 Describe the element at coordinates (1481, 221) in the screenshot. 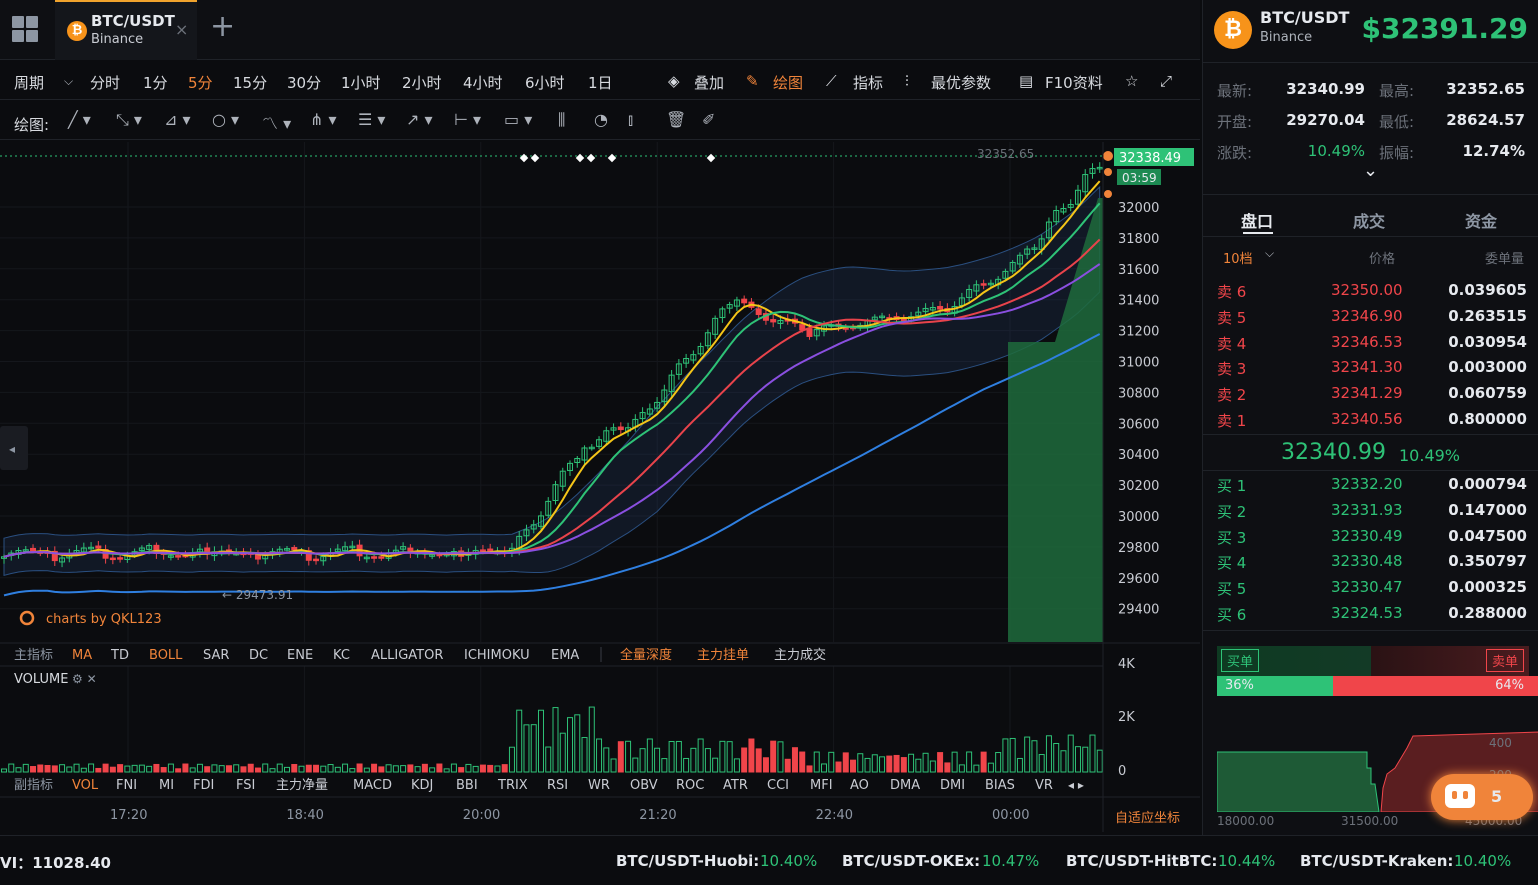

I see `tab-funds: 资金` at that location.